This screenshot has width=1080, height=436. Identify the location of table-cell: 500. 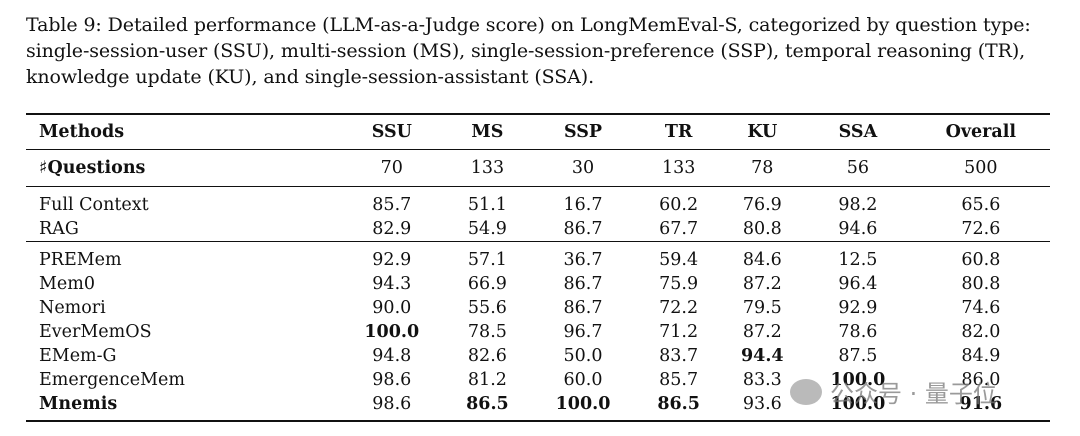
(980, 168).